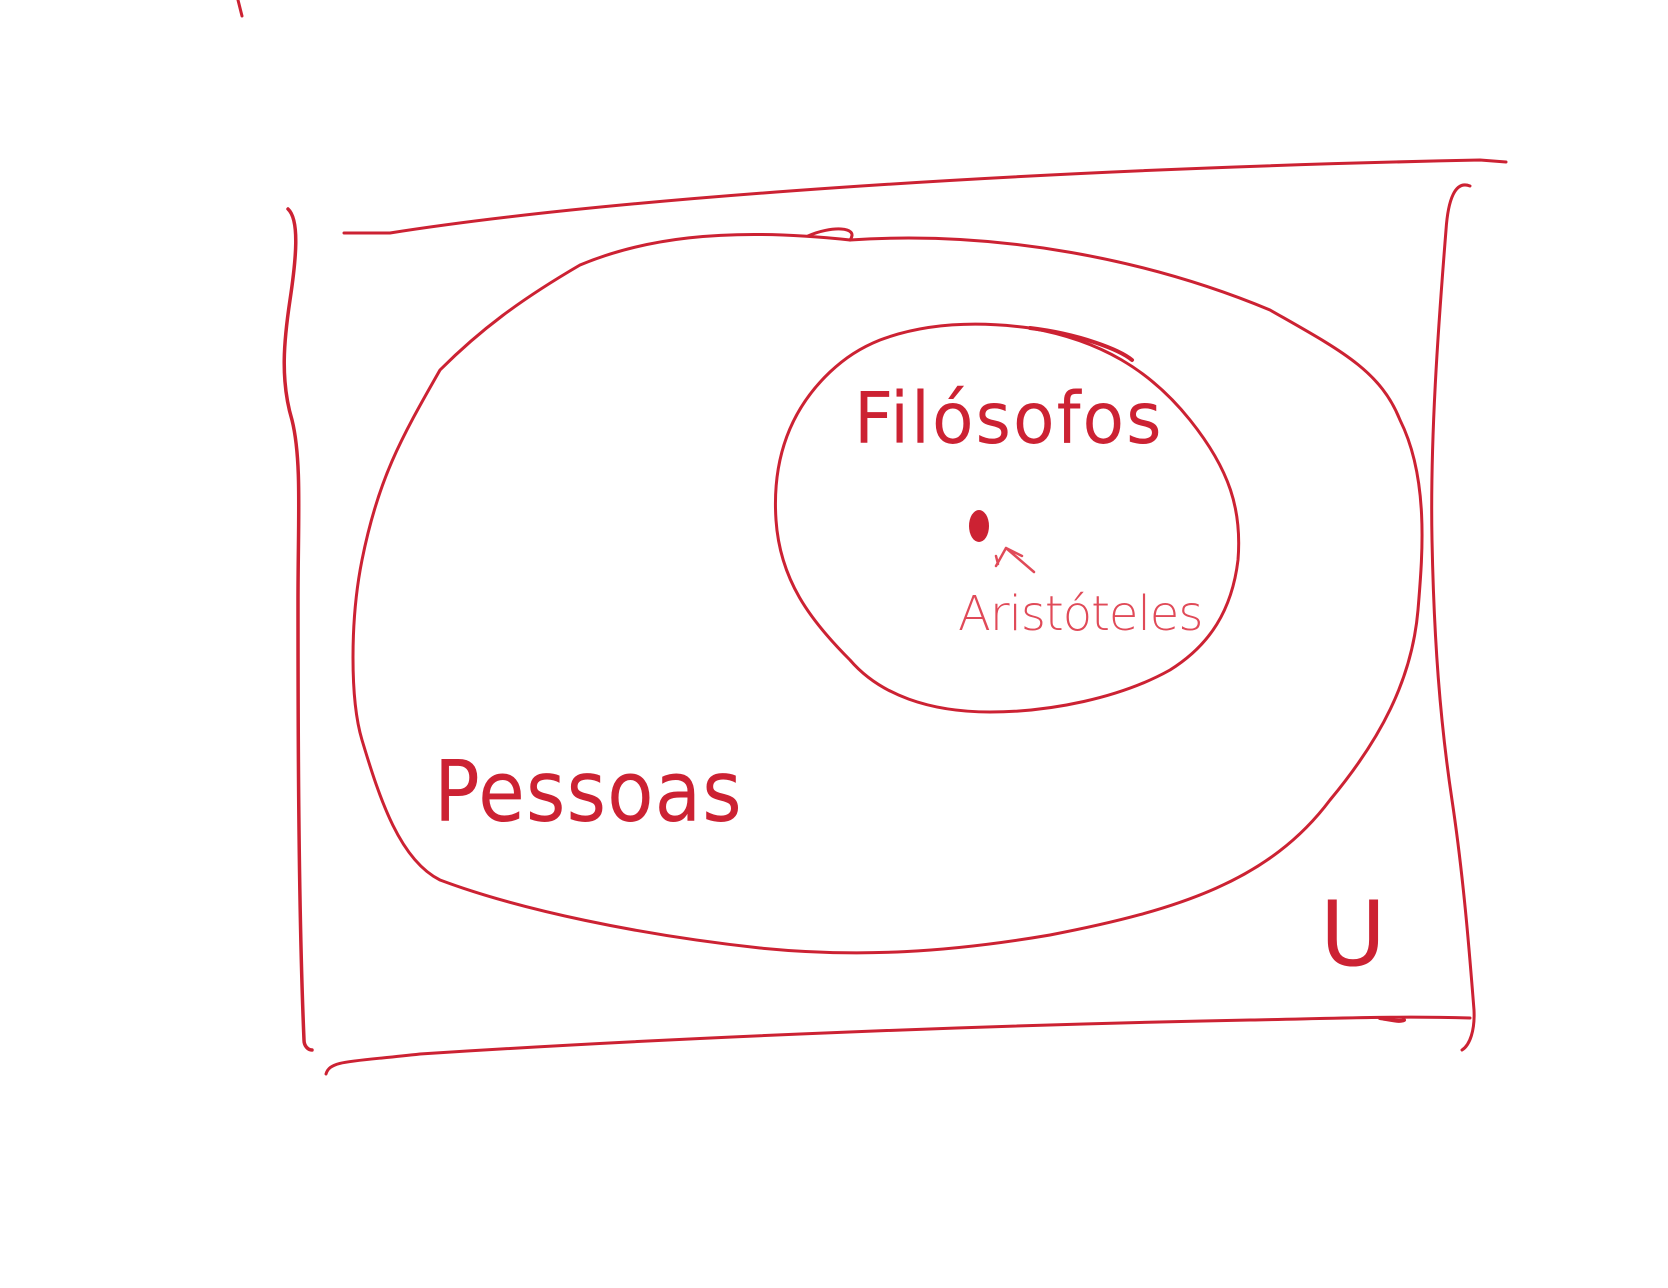 This screenshot has width=1668, height=1288. Describe the element at coordinates (979, 526) in the screenshot. I see `element-dot-aristoteles` at that location.